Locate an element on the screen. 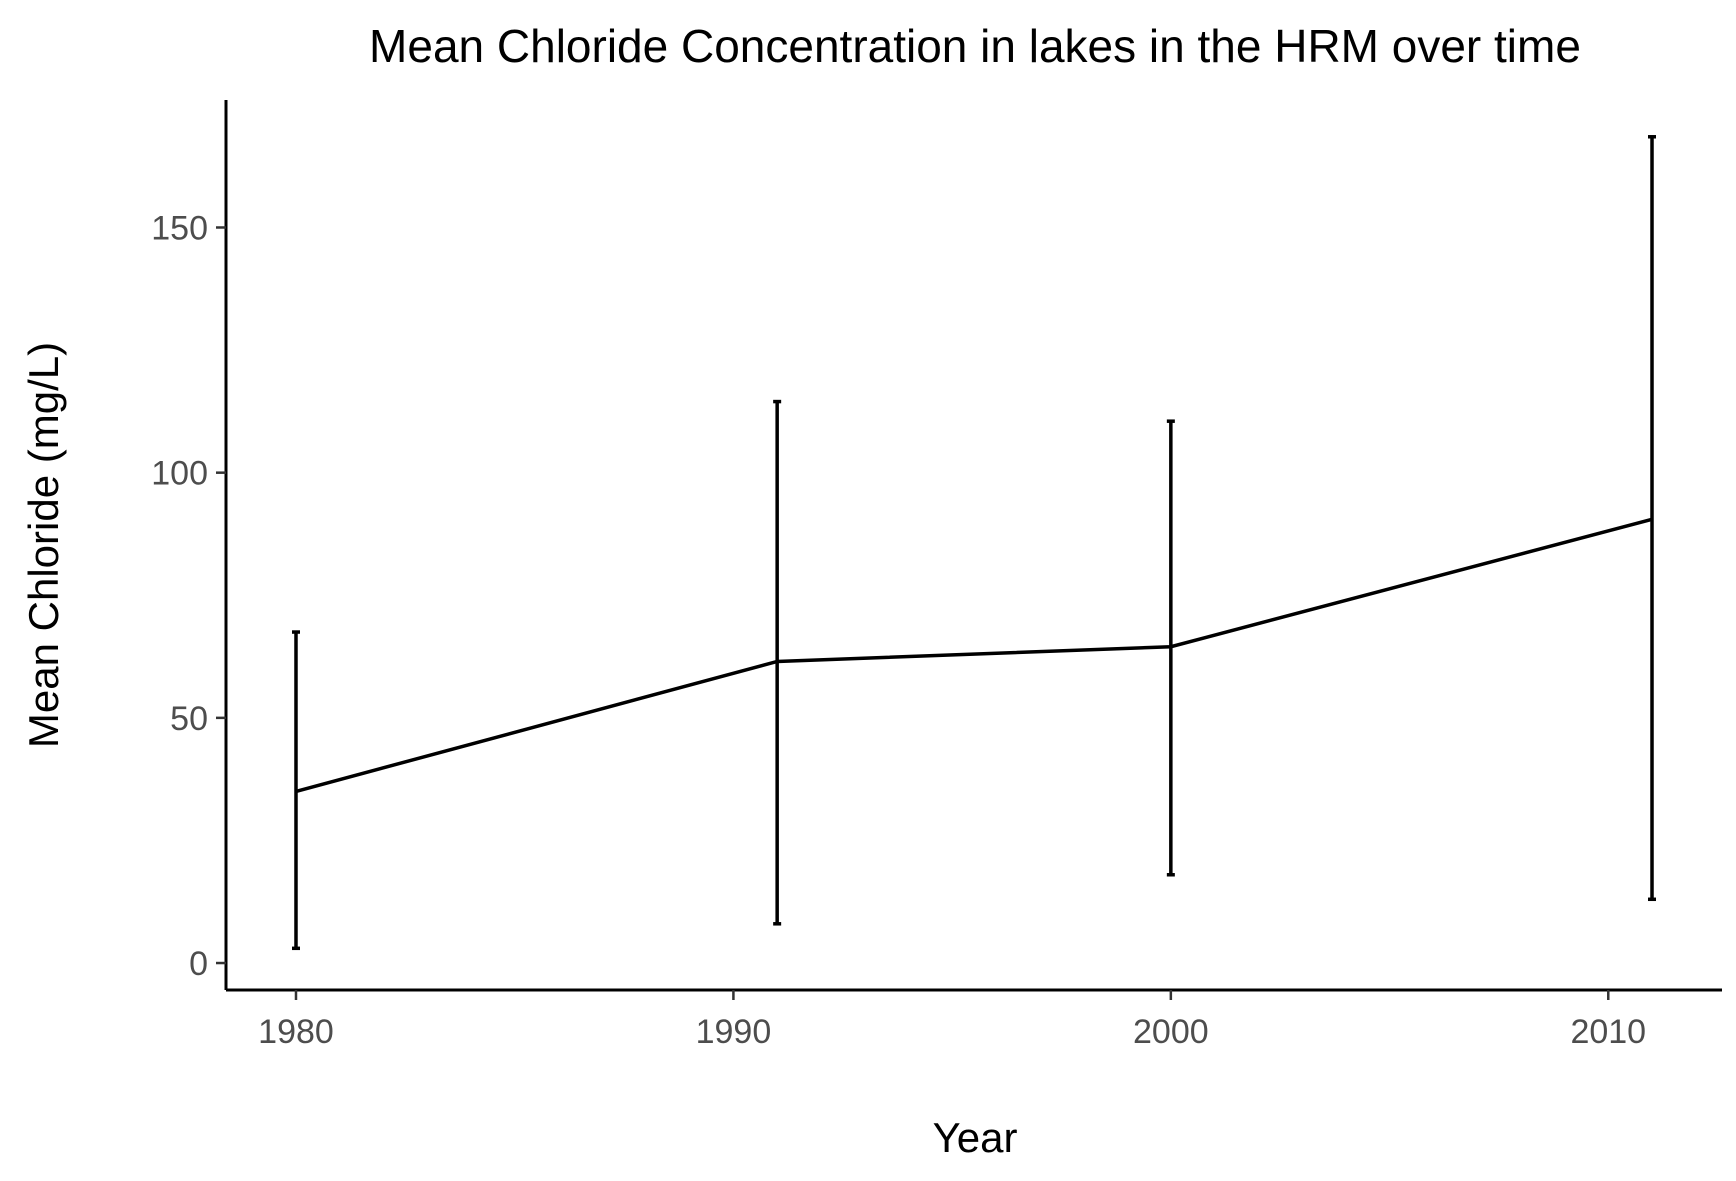  x-tick-label: 2000 is located at coordinates (1171, 1032).